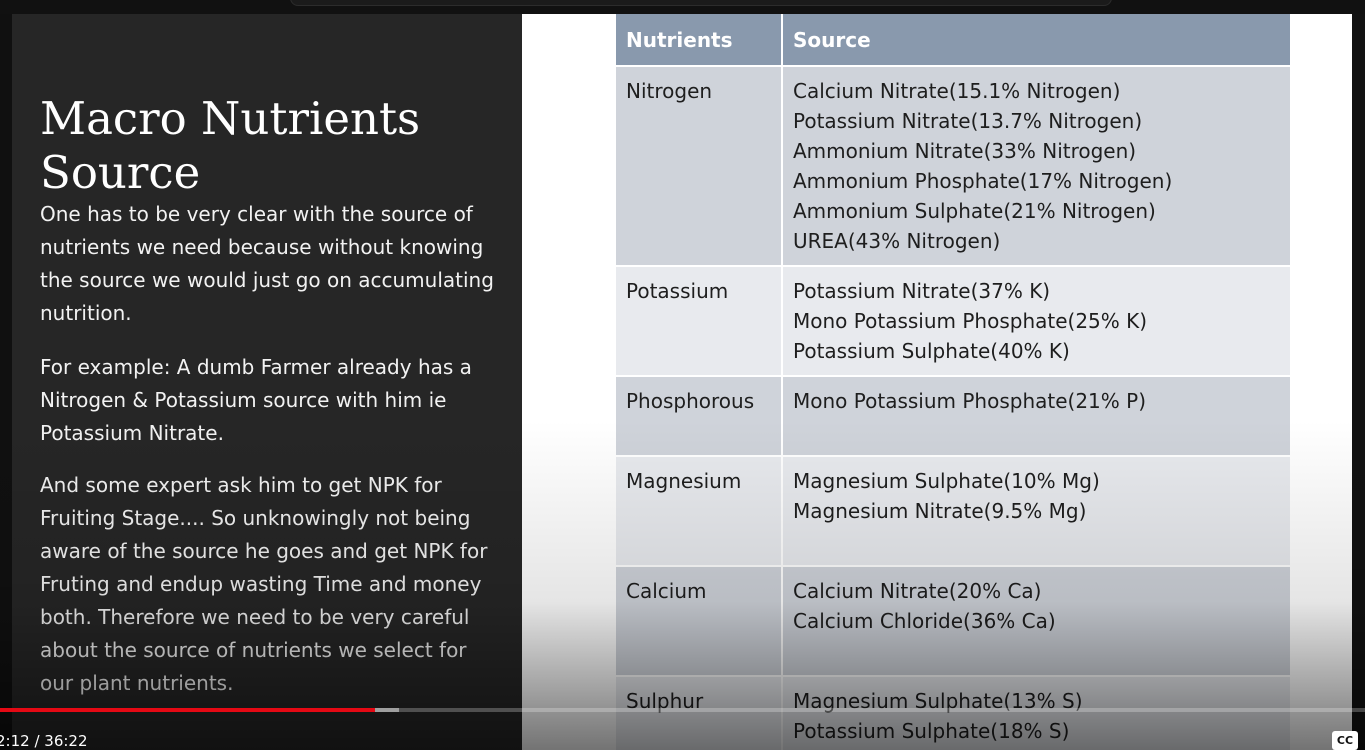  Describe the element at coordinates (1037, 416) in the screenshot. I see `source-cell: Mono Potassium Phosphate(21% P)` at that location.